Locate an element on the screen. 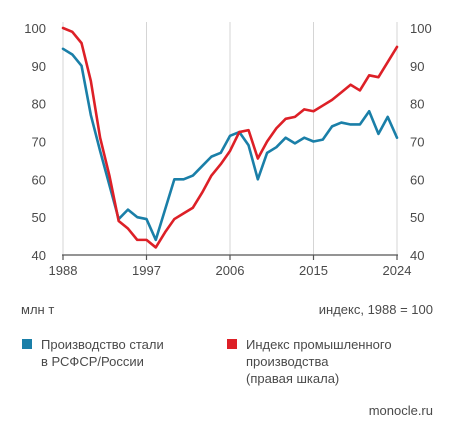 The height and width of the screenshot is (439, 457). x-tick-label-1988: 1988 is located at coordinates (63, 270).